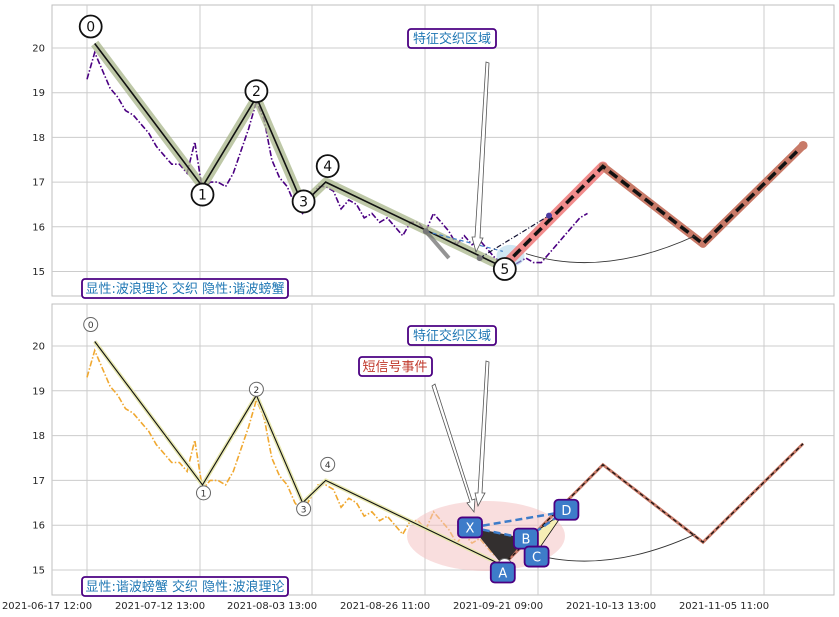 This screenshot has height=617, width=839. I want to click on projection-end-marker, so click(803, 145).